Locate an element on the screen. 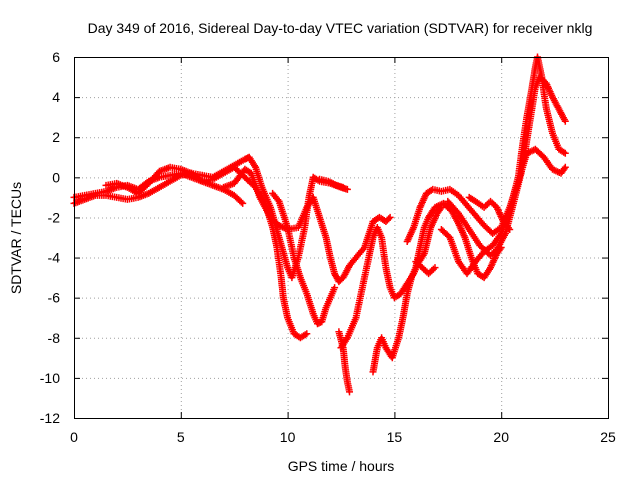 The width and height of the screenshot is (640, 480). x-tick-label: 0 is located at coordinates (74, 437).